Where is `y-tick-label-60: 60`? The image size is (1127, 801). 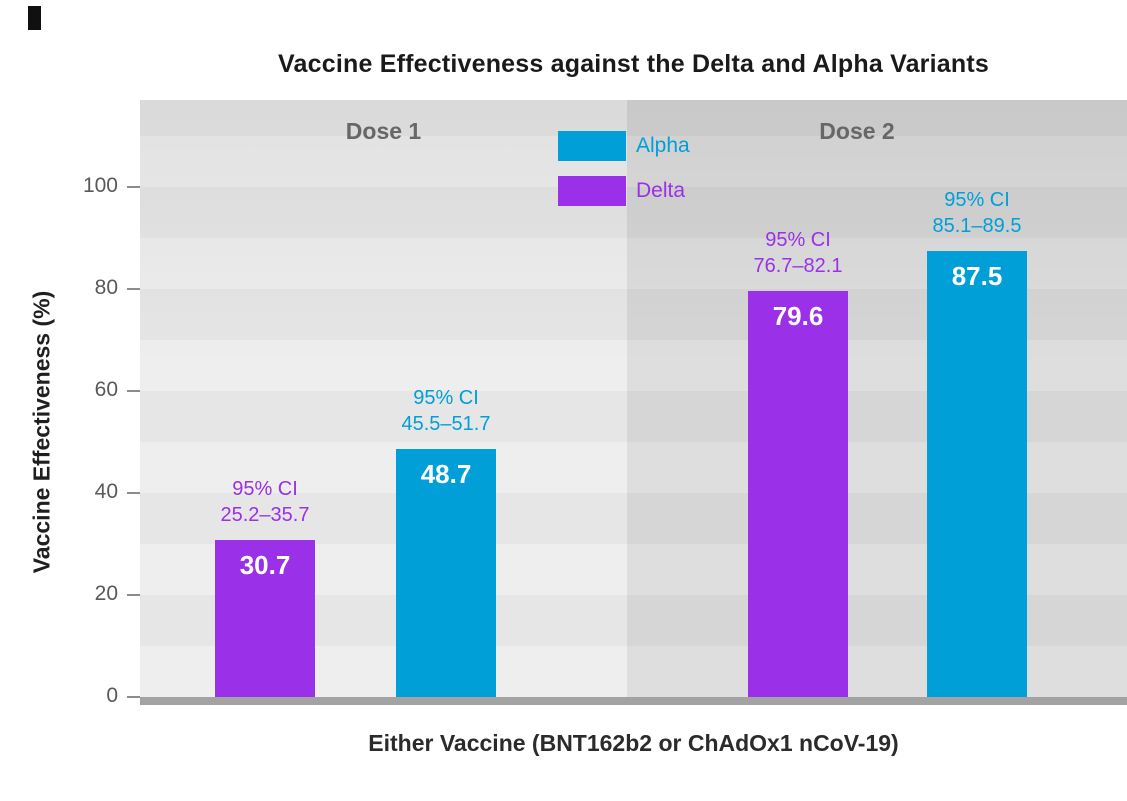
y-tick-label-60: 60 is located at coordinates (106, 389).